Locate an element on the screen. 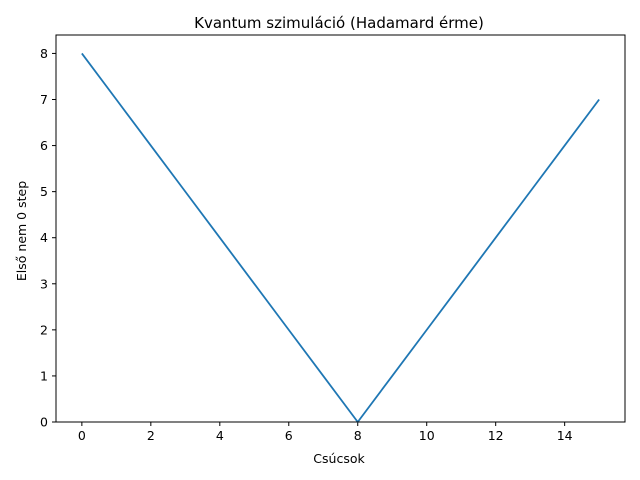 Image resolution: width=640 pixels, height=480 pixels. y-axis-ticks: 0 1 2 3 4 5 6 7 8 is located at coordinates (48, 238).